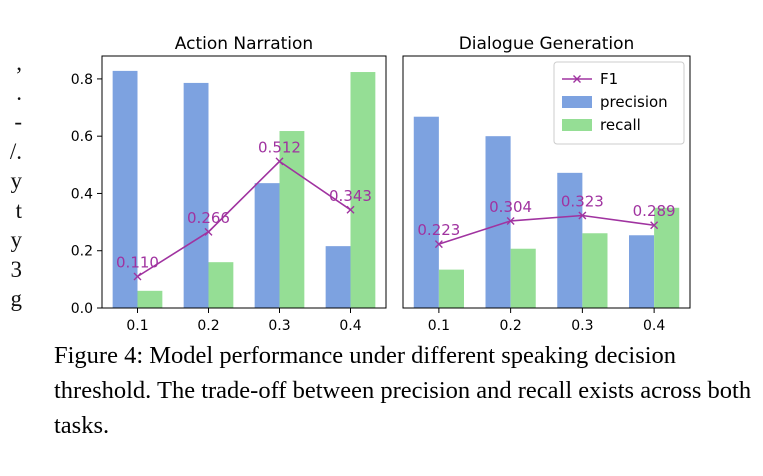 This screenshot has height=476, width=763. I want to click on f1-data-label: 0.343, so click(350, 196).